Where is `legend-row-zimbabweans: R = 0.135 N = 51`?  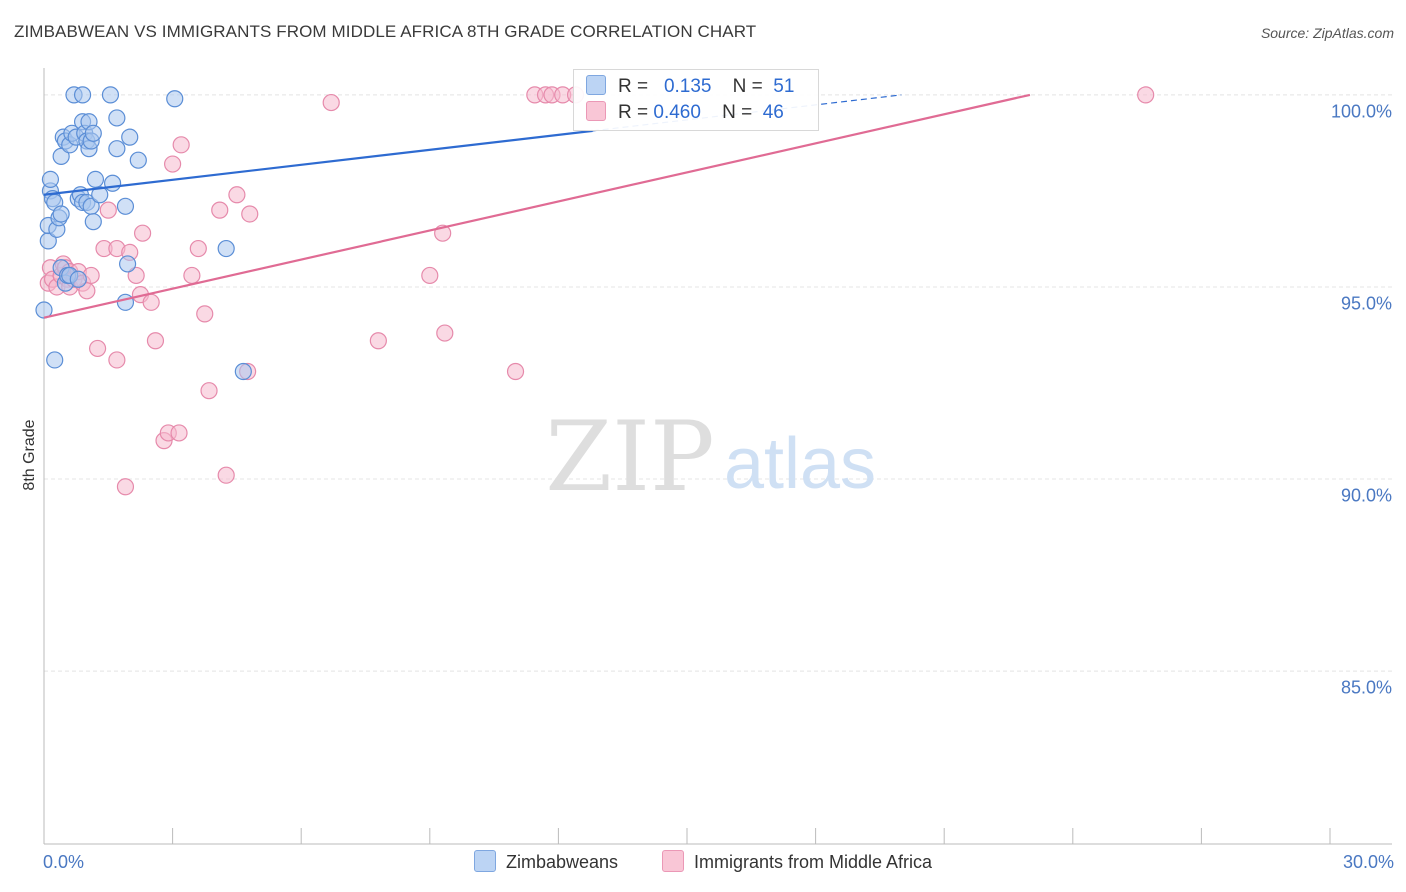 legend-row-zimbabweans: R = 0.135 N = 51 is located at coordinates (690, 87).